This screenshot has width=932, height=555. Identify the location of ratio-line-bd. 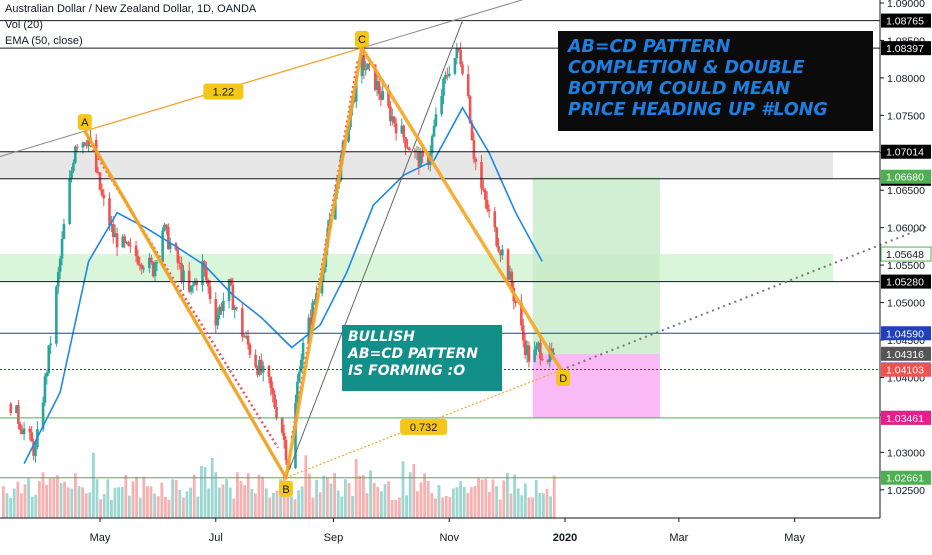
(423, 424).